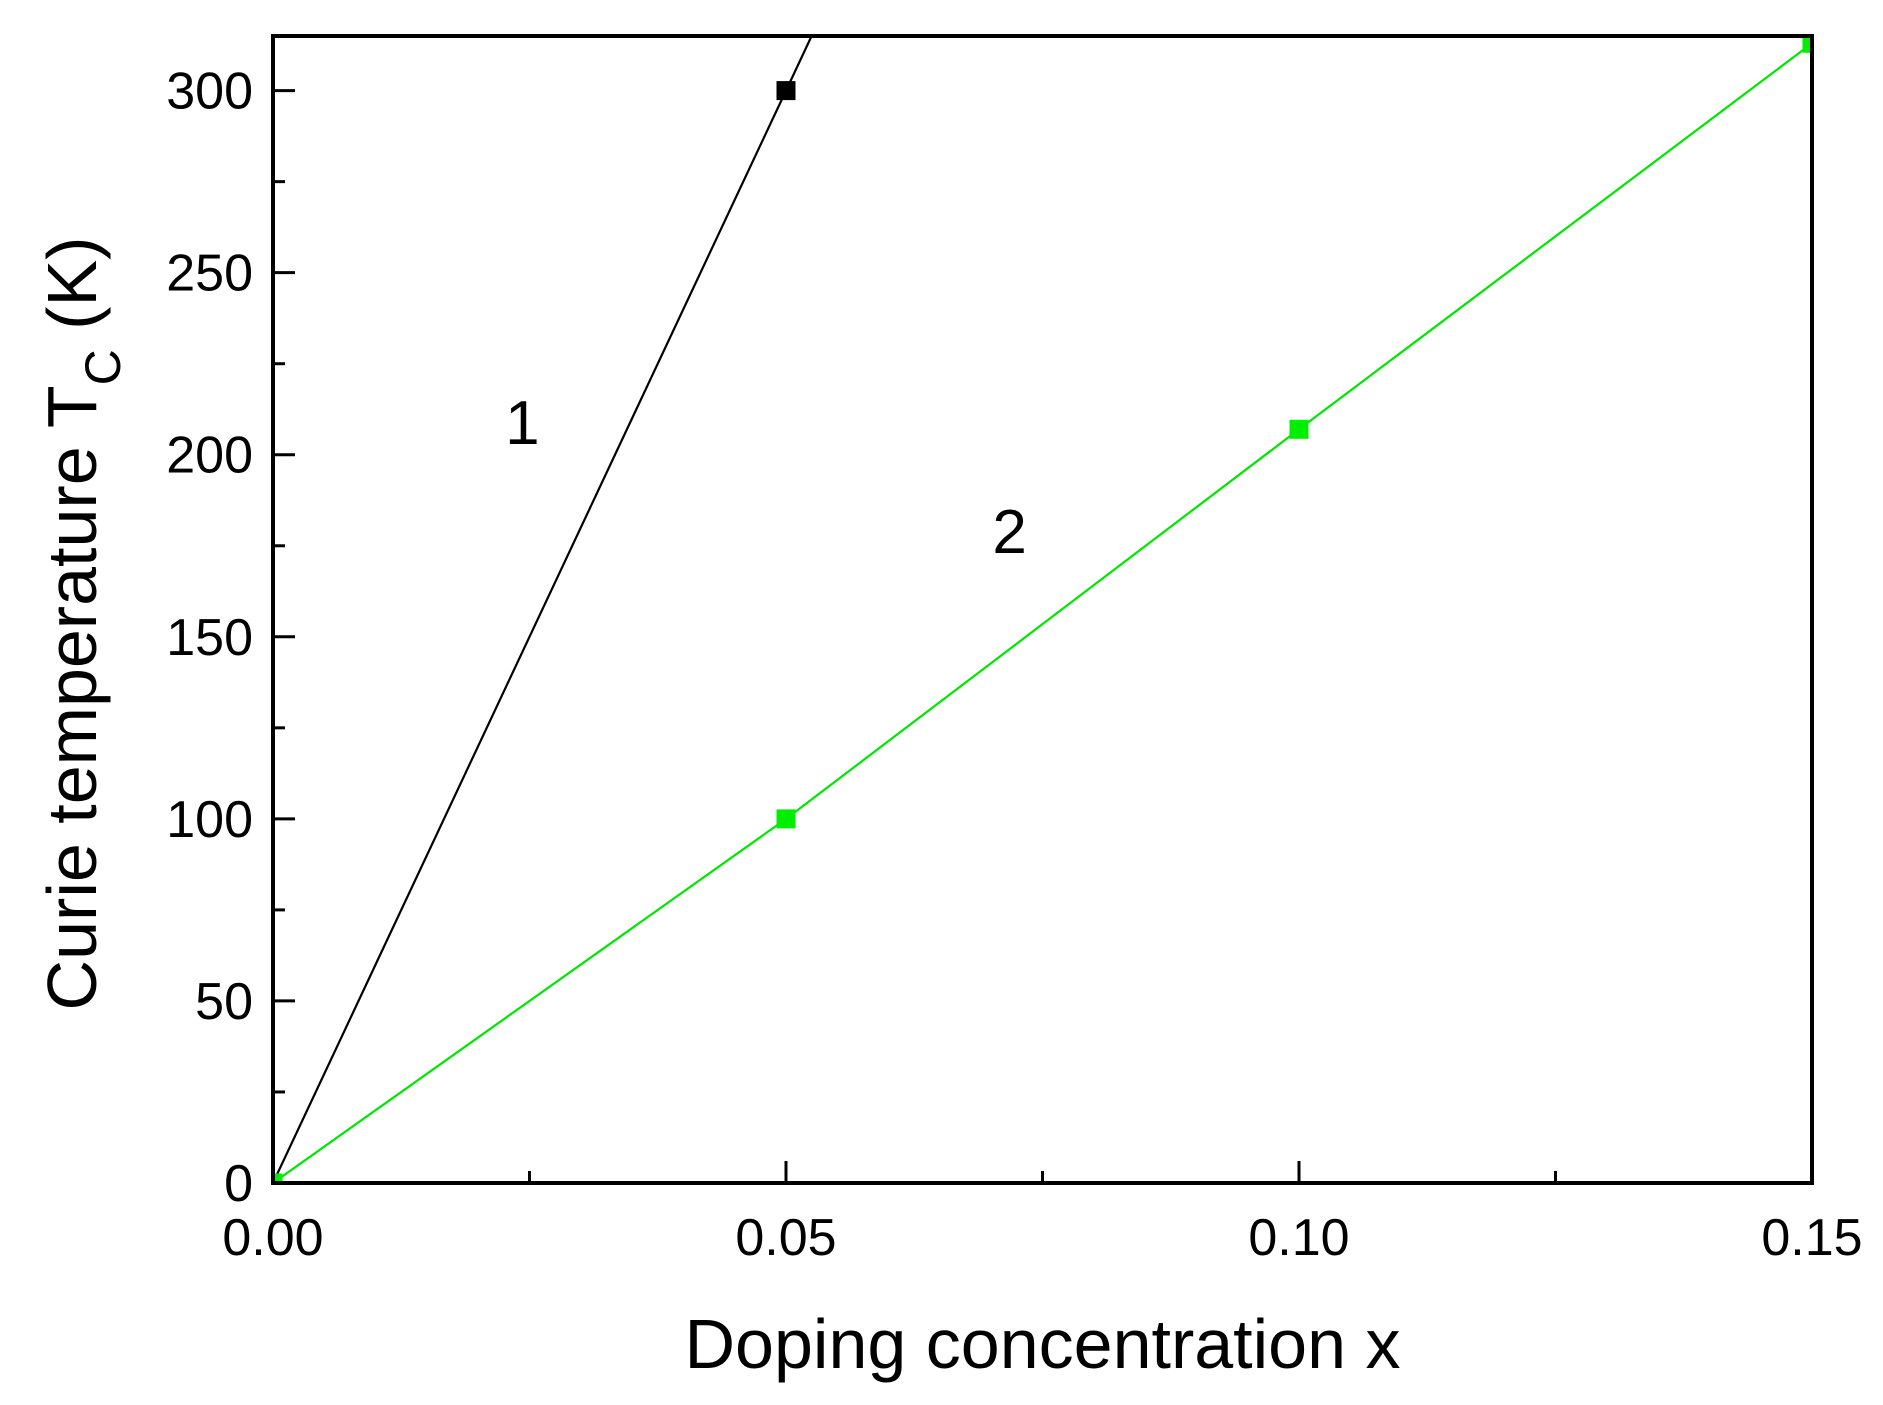  Describe the element at coordinates (209, 456) in the screenshot. I see `y-tick-label-4: 200` at that location.